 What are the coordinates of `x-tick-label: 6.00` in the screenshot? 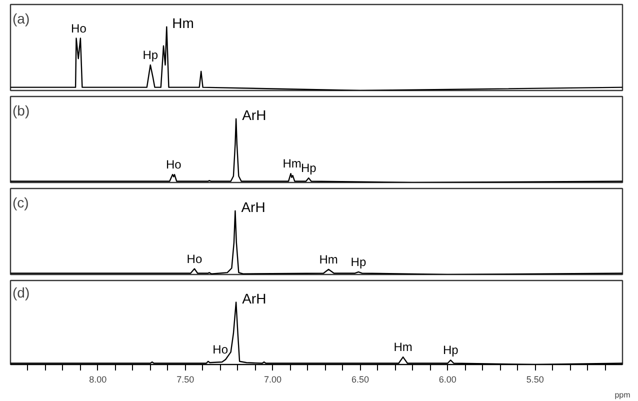 It's located at (447, 379).